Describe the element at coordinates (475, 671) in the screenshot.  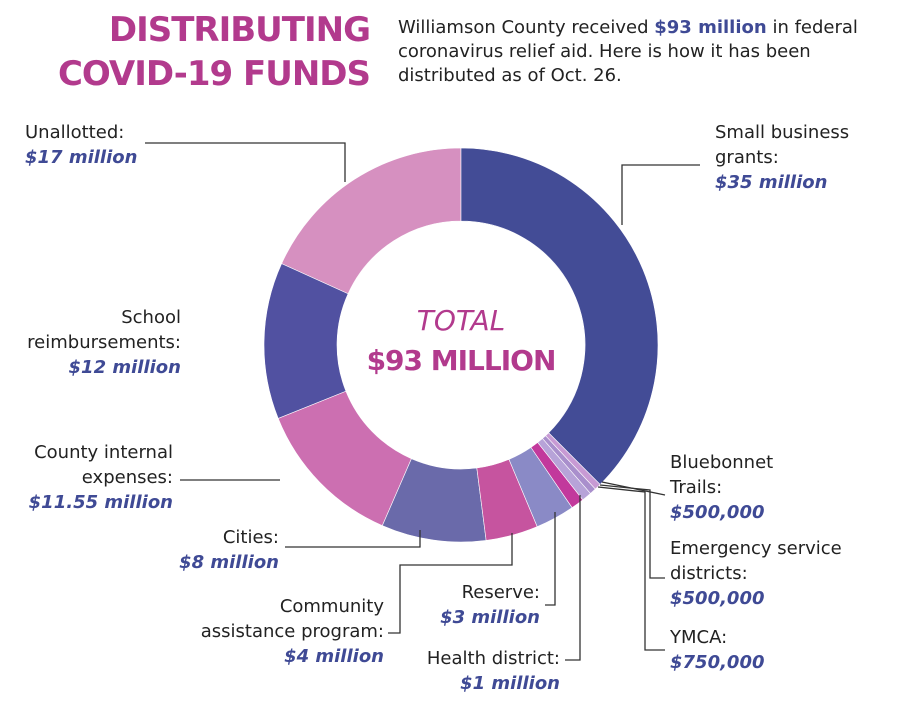
I see `slice-label: Health district: $1 million` at that location.